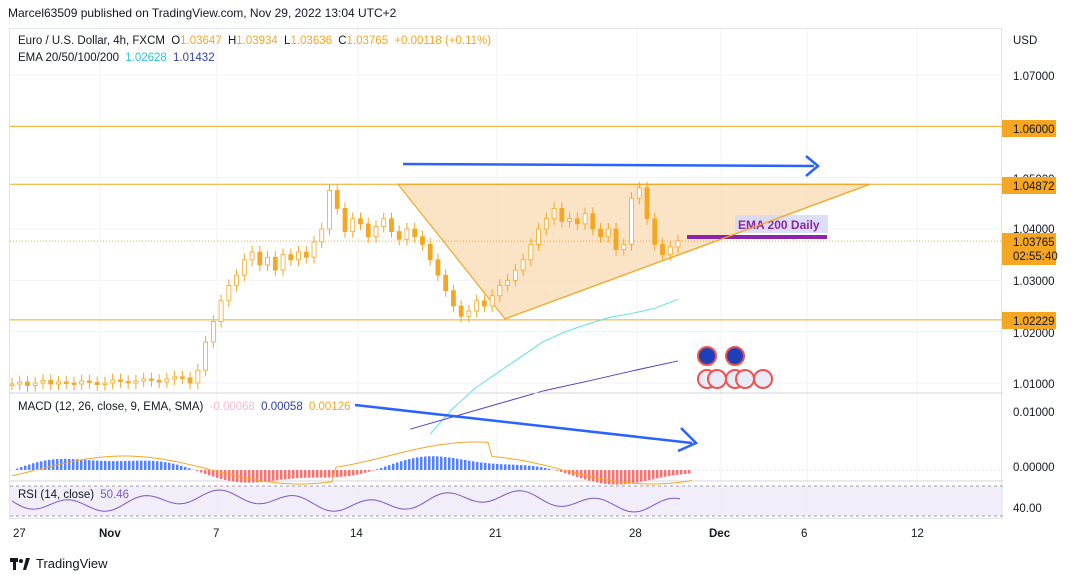 The width and height of the screenshot is (1079, 581). I want to click on rsi-label: RSI (14, close), so click(56, 495).